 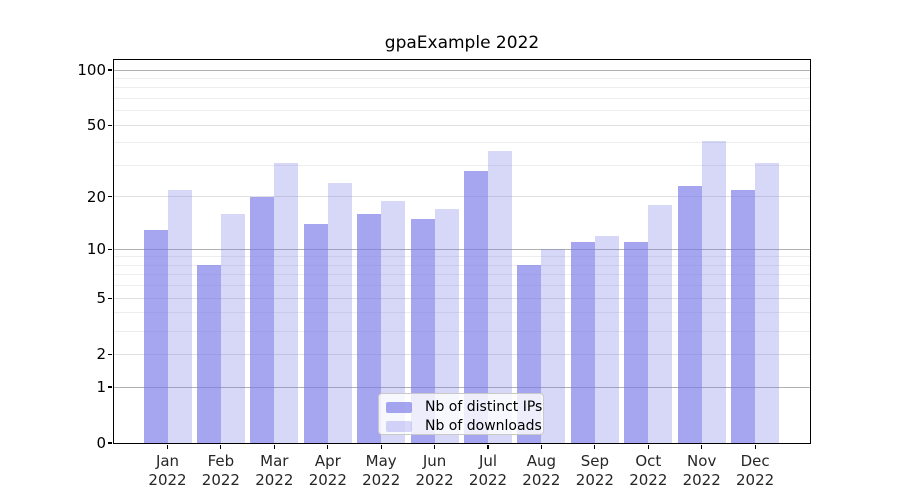 I want to click on legend-row: Nb of distinct IPs, so click(x=464, y=407).